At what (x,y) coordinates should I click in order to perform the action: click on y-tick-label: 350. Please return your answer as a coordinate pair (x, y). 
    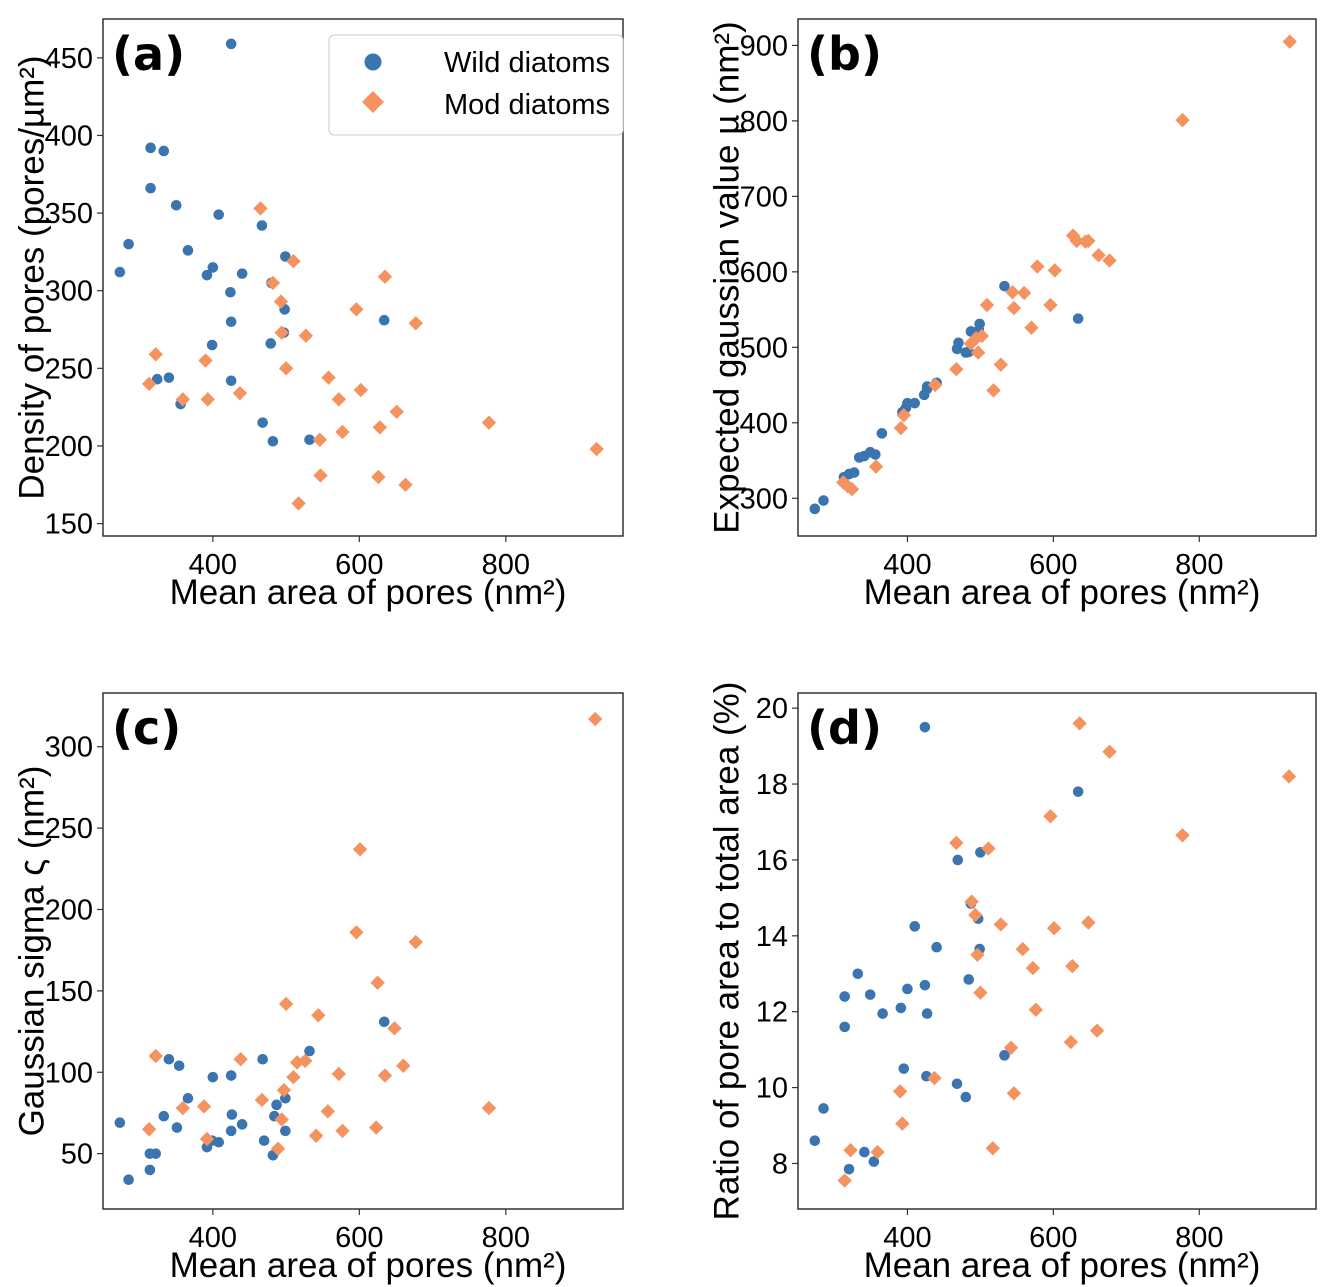
    Looking at the image, I should click on (69, 214).